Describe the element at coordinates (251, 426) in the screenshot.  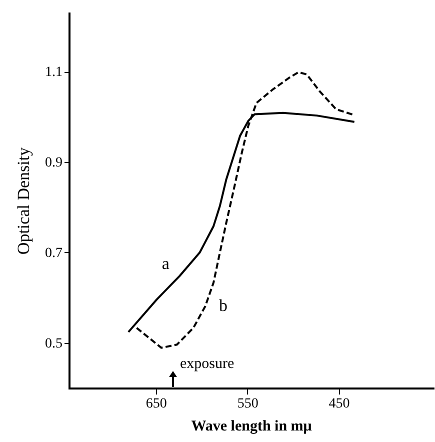
I see `x-axis-title: Wave length in mμ` at that location.